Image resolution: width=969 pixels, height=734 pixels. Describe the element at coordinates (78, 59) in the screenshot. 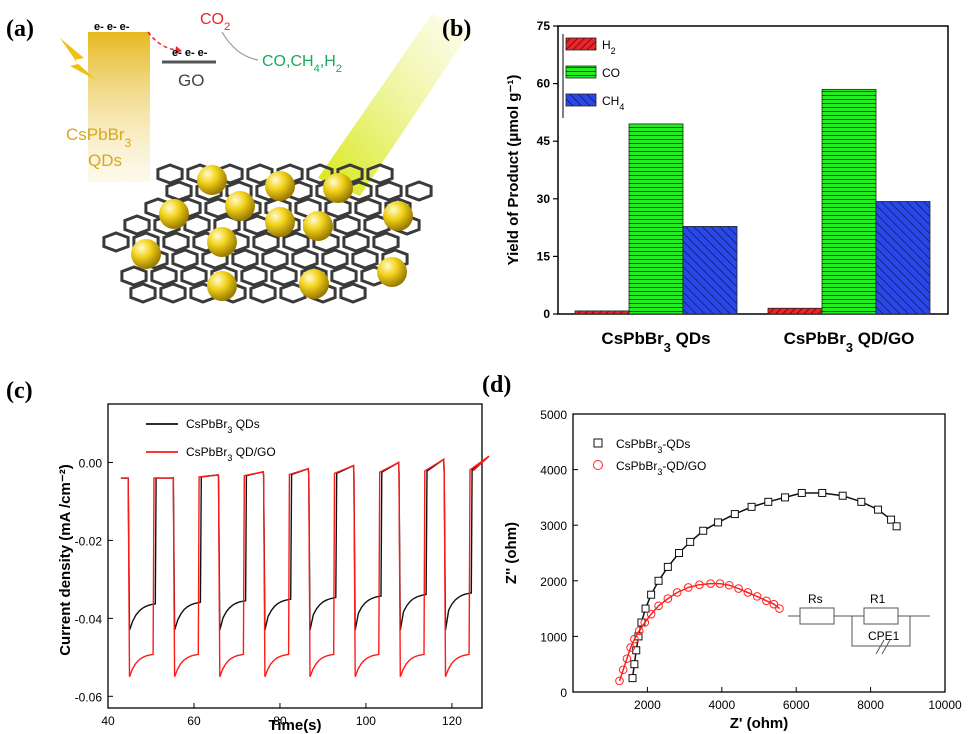

I see `lightning-icon` at that location.